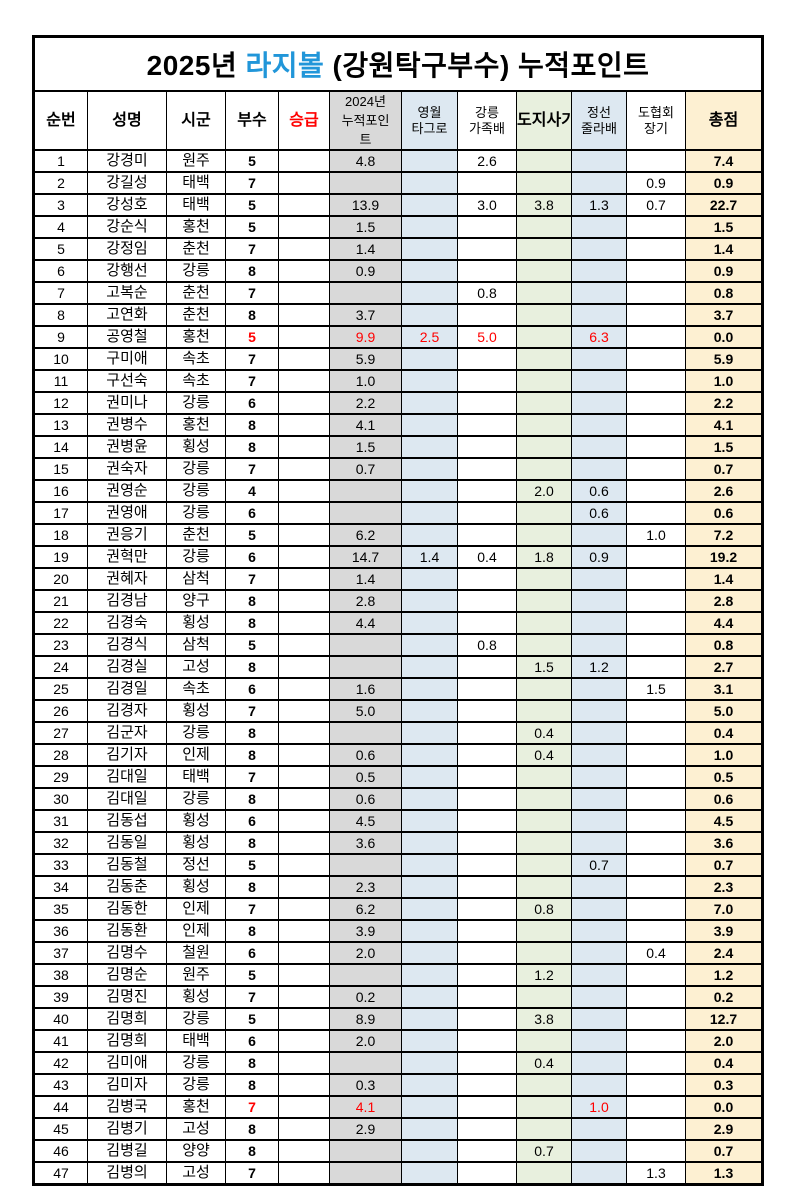  Describe the element at coordinates (252, 1041) in the screenshot. I see `busu-cell: 6` at that location.